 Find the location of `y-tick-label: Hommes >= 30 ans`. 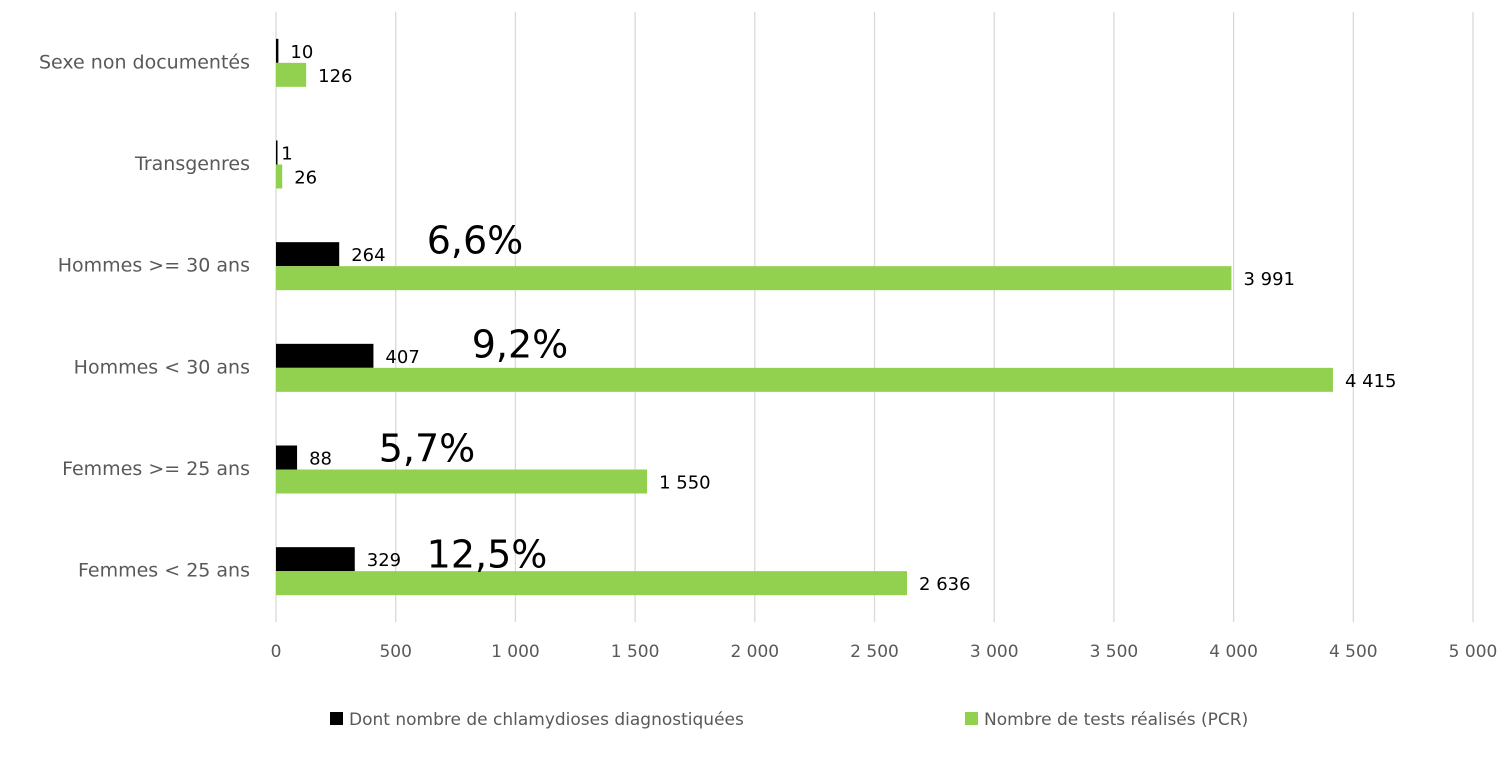

y-tick-label: Hommes >= 30 ans is located at coordinates (154, 266).